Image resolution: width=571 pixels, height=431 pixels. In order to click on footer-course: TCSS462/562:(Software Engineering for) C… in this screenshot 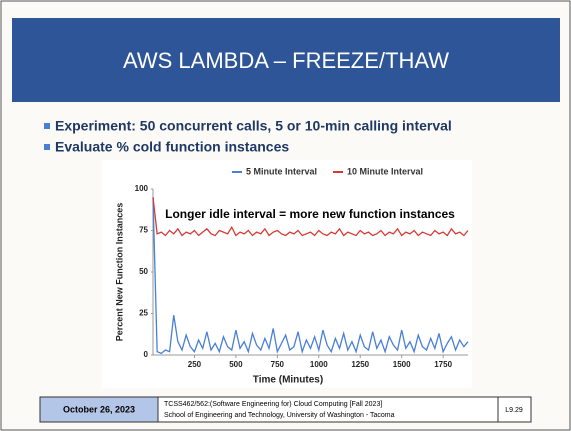, I will do `click(273, 404)`.